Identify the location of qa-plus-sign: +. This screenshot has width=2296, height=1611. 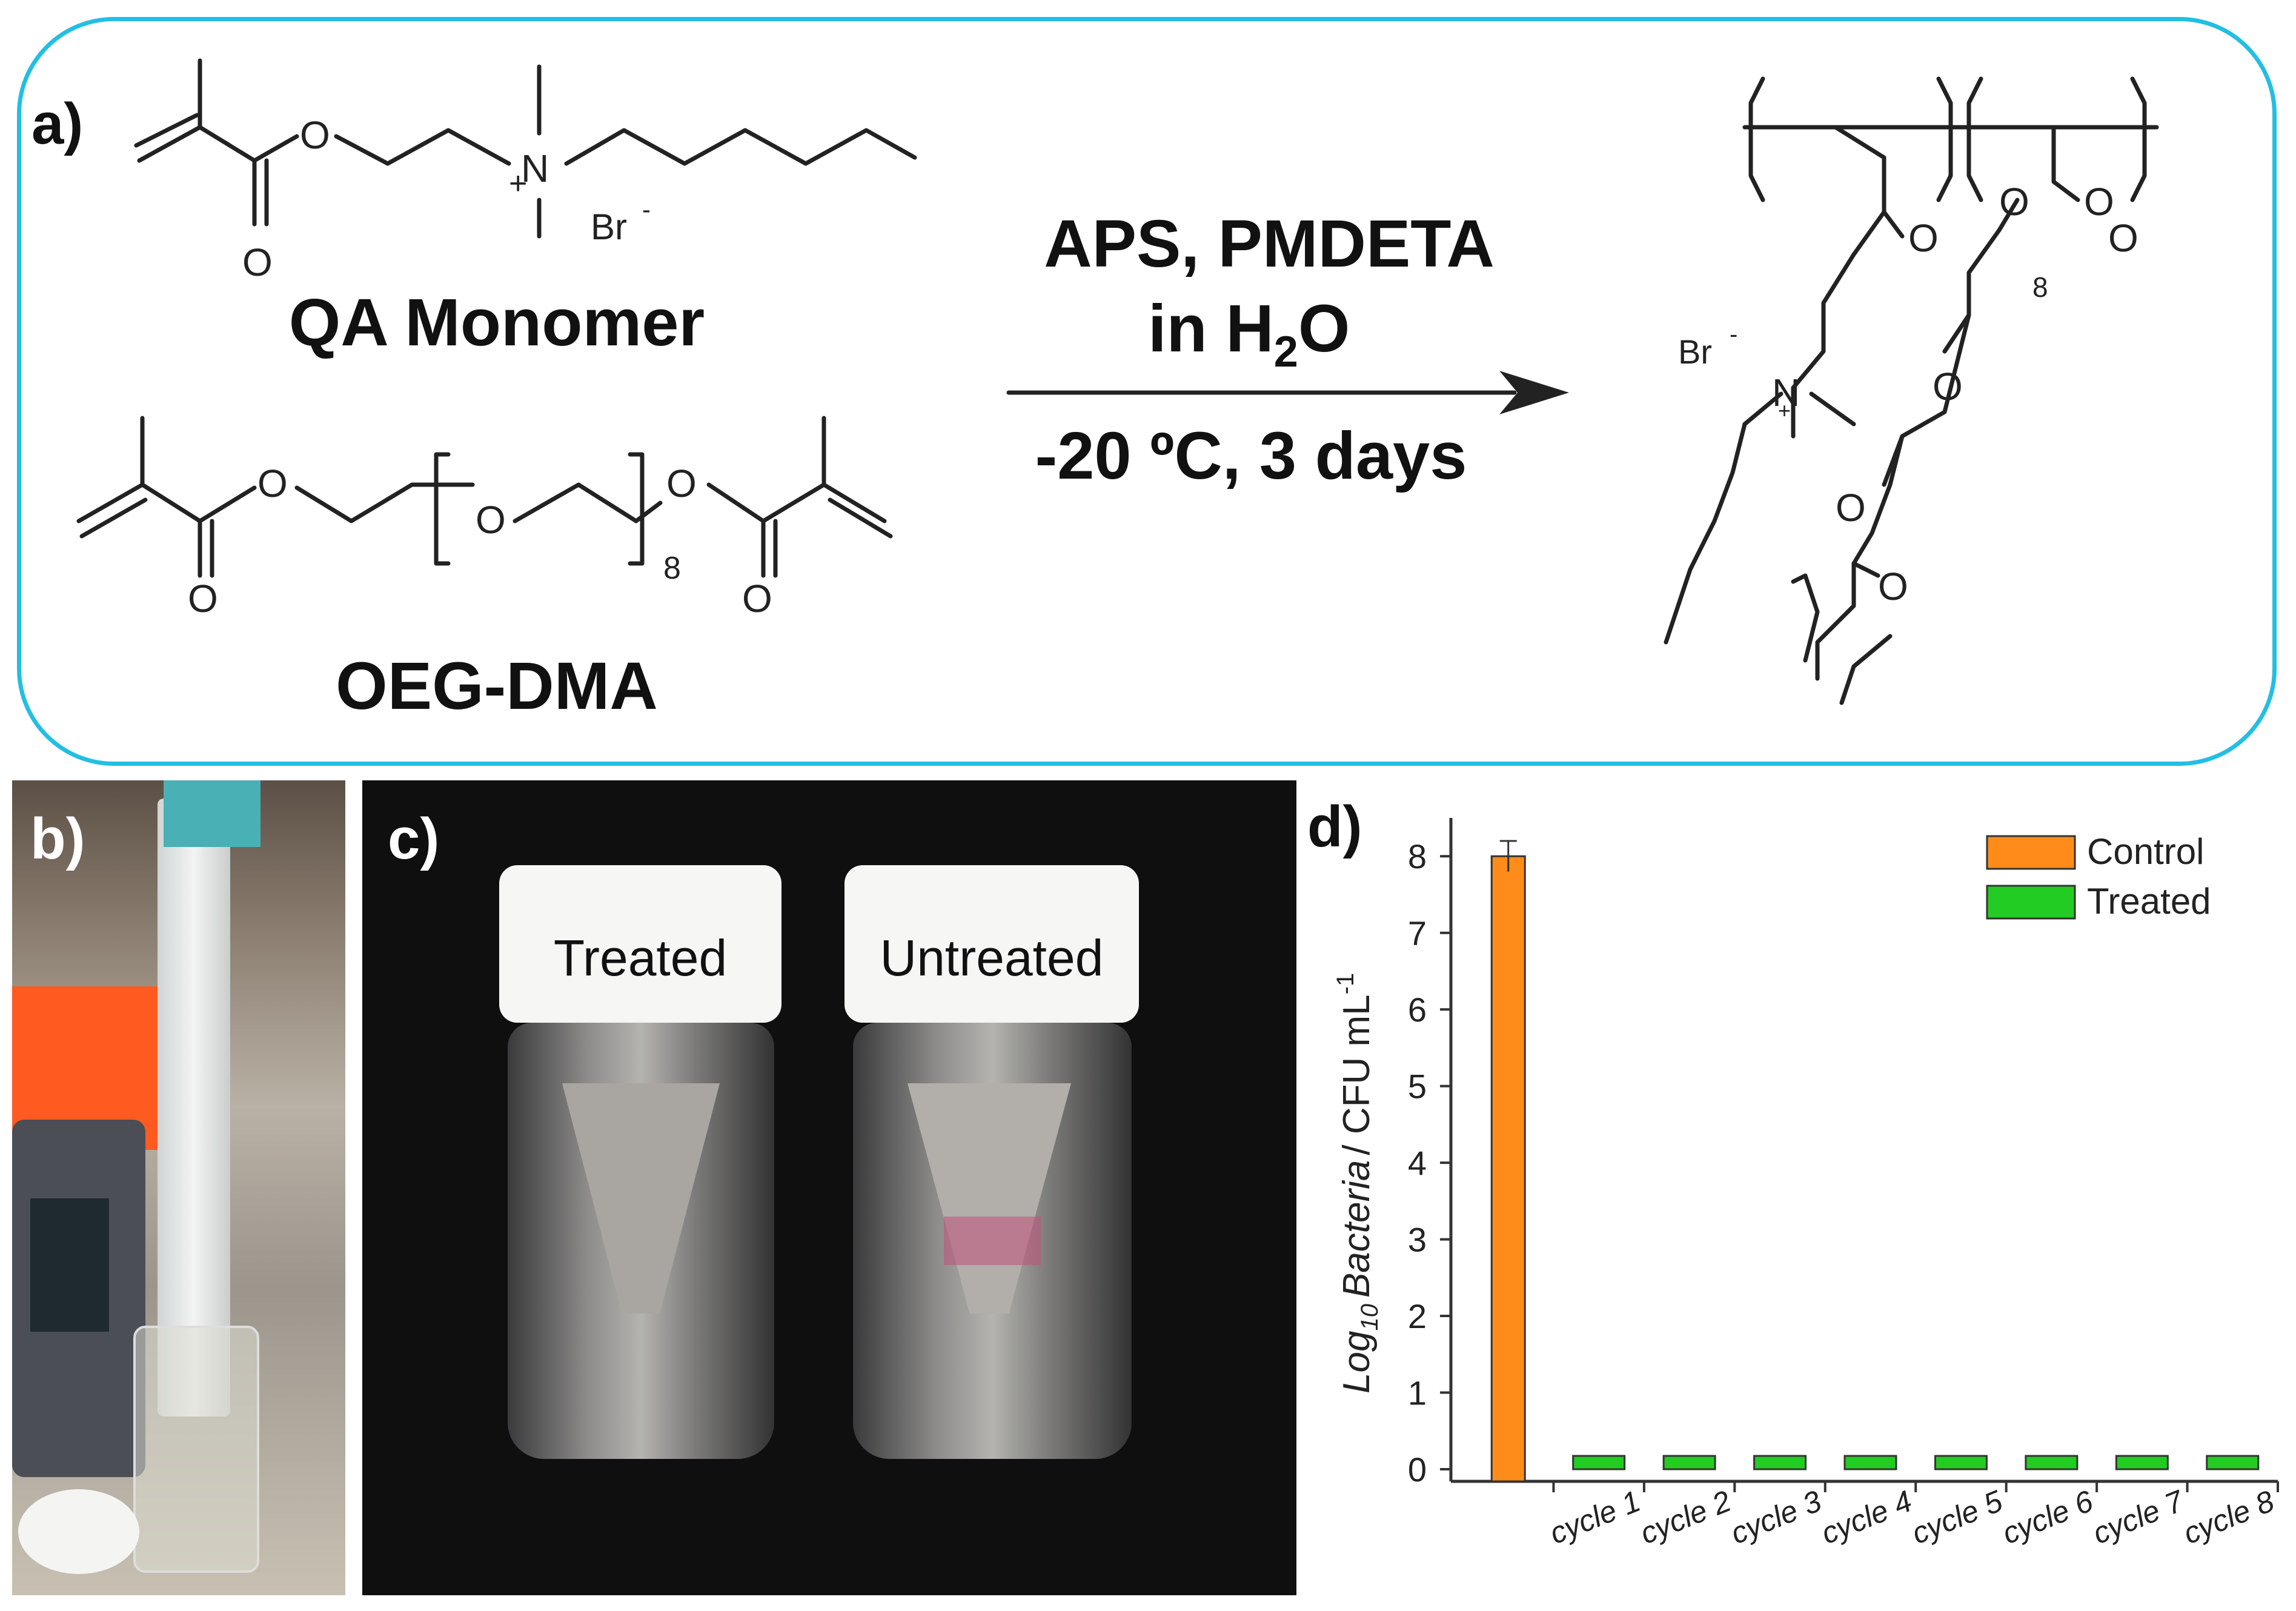
(518, 183).